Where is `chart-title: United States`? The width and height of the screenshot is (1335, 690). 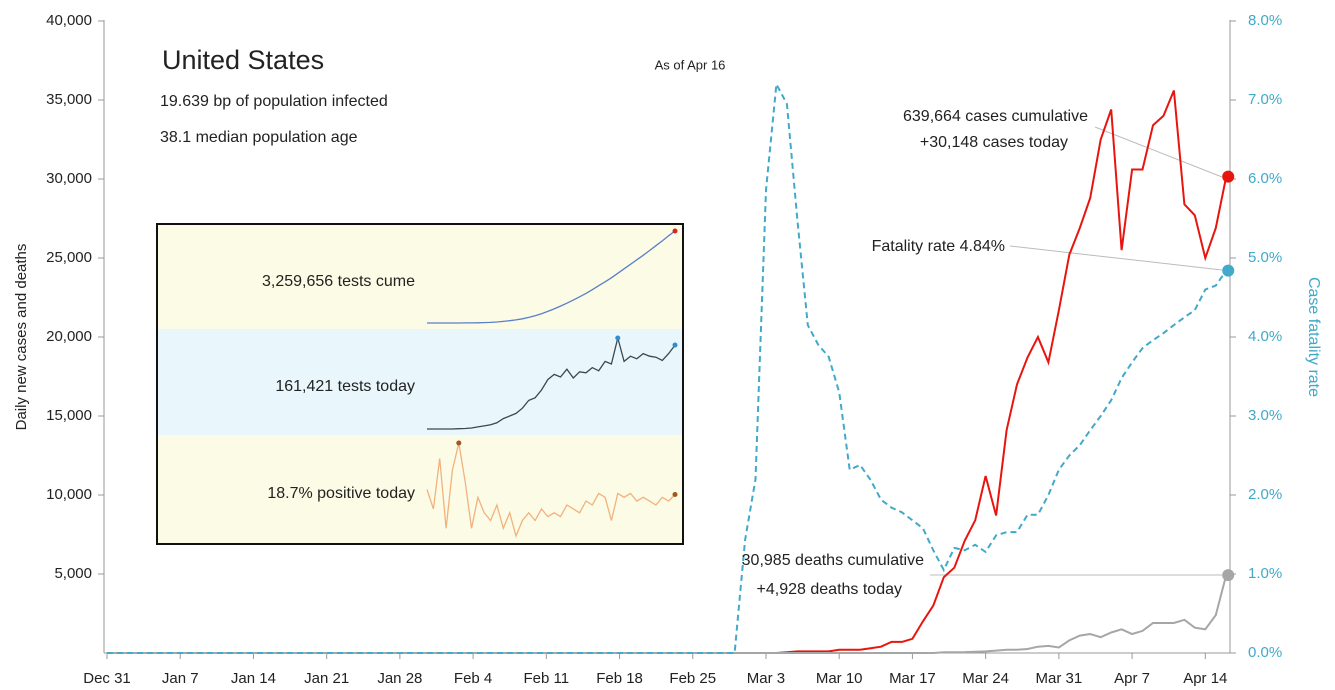
chart-title: United States is located at coordinates (243, 60).